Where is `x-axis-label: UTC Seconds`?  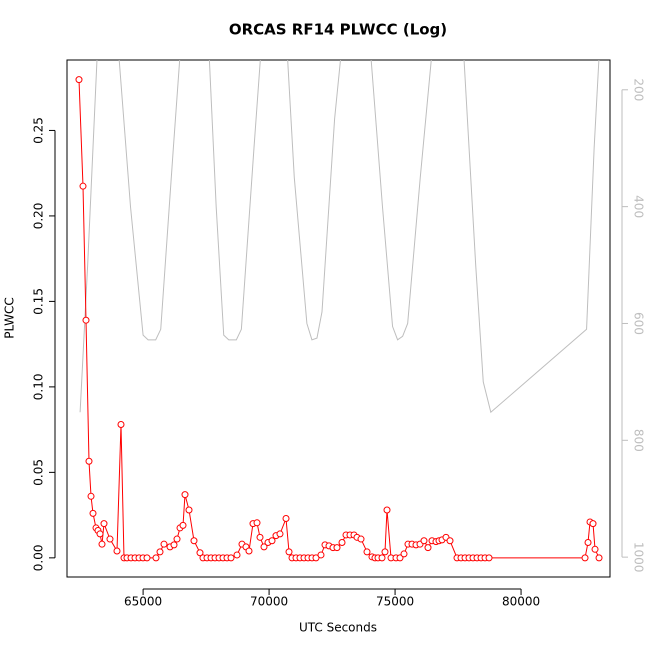
x-axis-label: UTC Seconds is located at coordinates (338, 628).